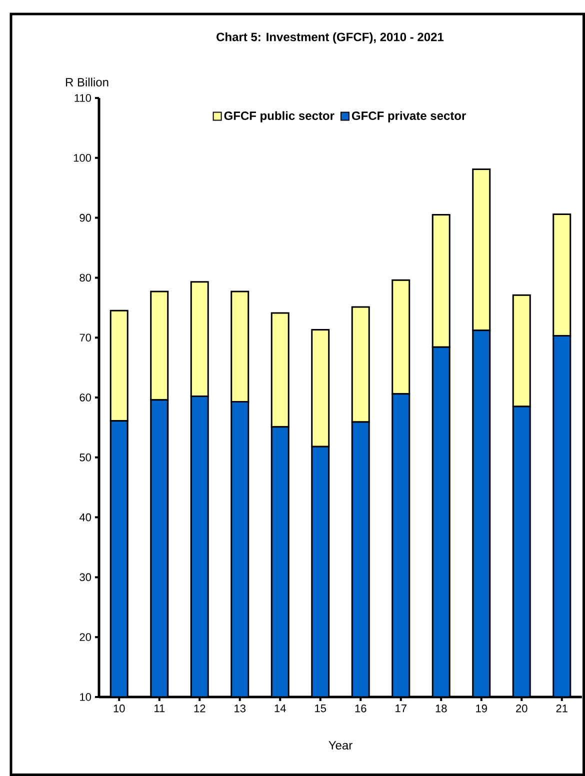 The image size is (585, 776). I want to click on x-tick-label: 15, so click(320, 708).